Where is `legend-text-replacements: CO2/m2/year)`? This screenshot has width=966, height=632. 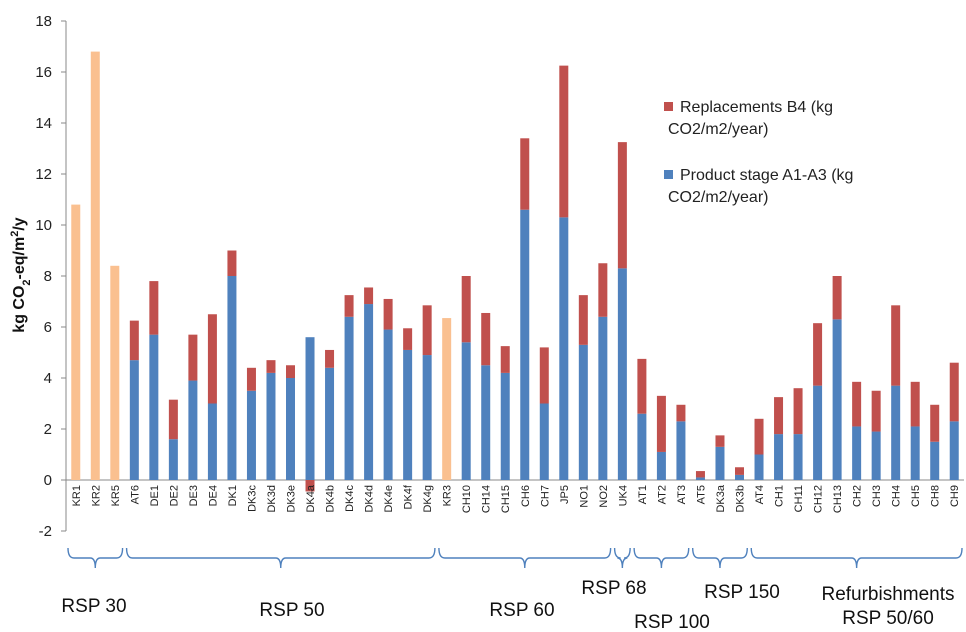
legend-text-replacements: CO2/m2/year) is located at coordinates (718, 129).